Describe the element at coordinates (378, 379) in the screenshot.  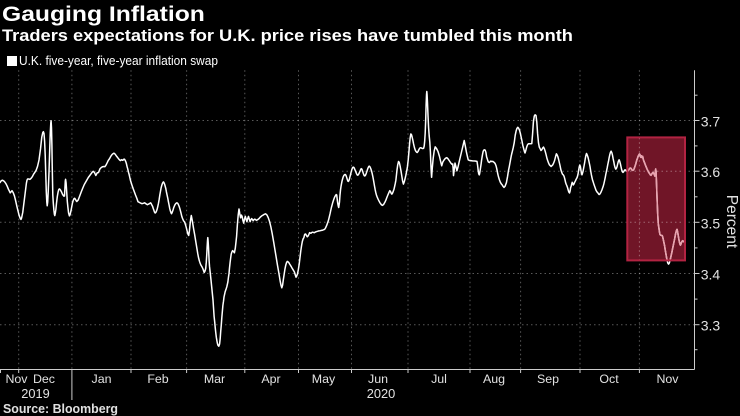
I see `svg-text: Jun` at that location.